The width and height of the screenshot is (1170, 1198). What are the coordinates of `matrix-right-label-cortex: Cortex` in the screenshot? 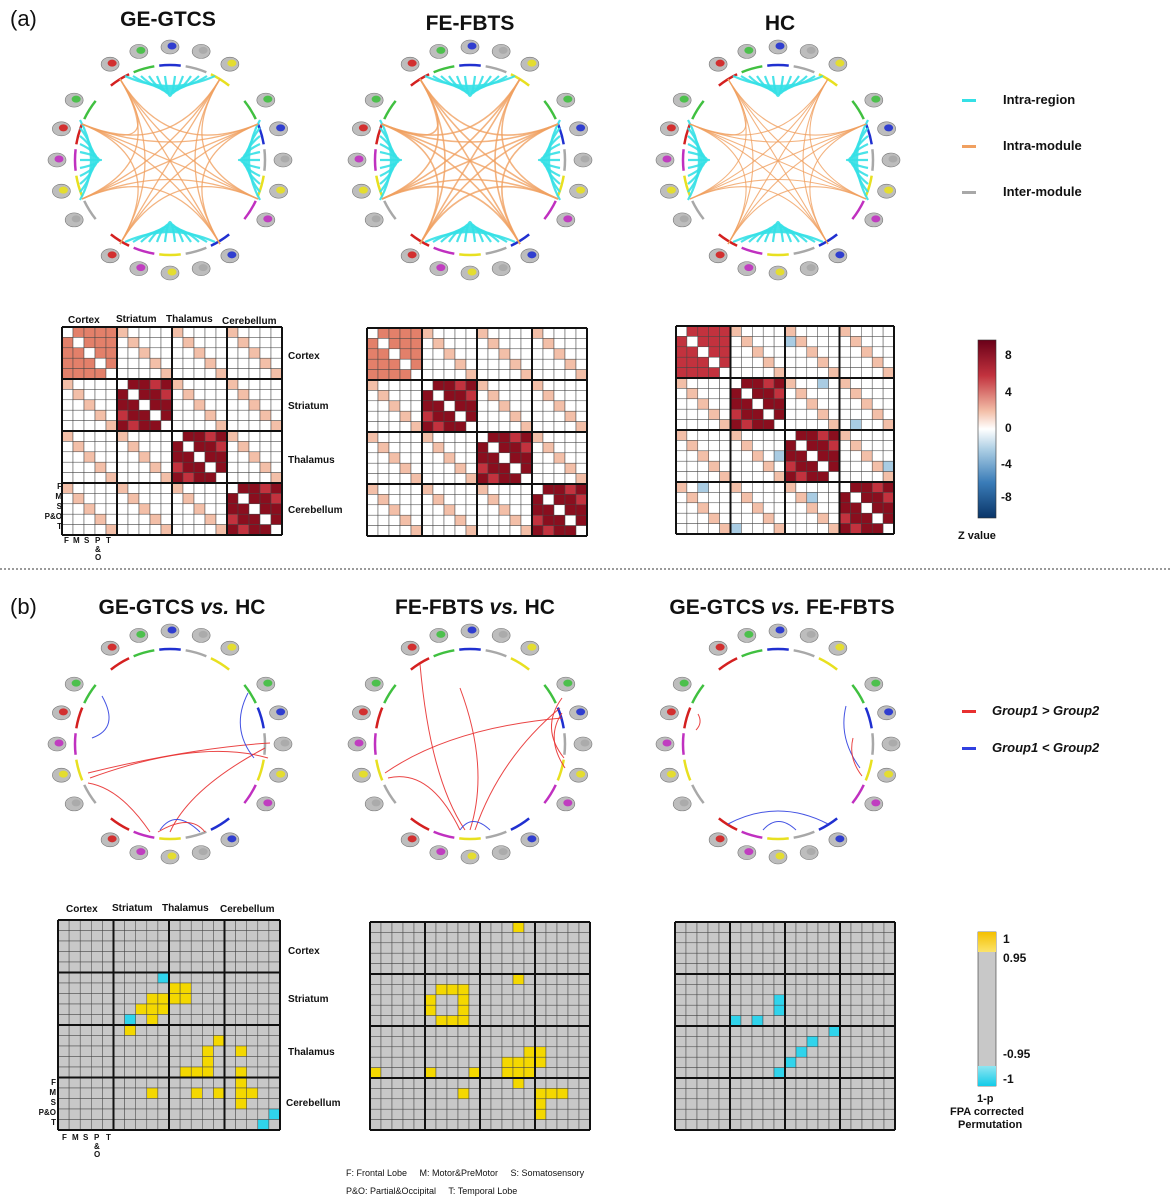 It's located at (304, 356).